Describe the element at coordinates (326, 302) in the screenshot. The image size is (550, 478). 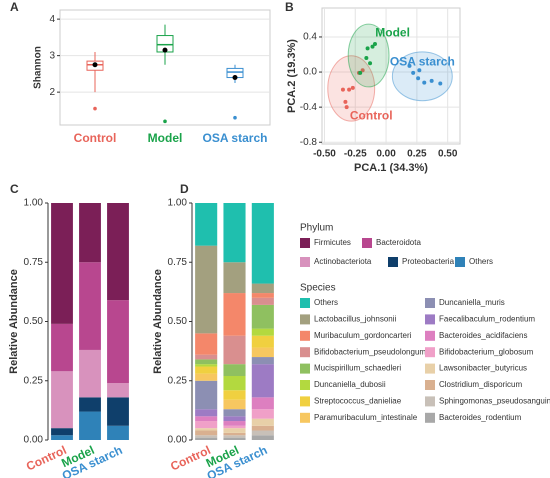
I see `legend-label: Others` at that location.